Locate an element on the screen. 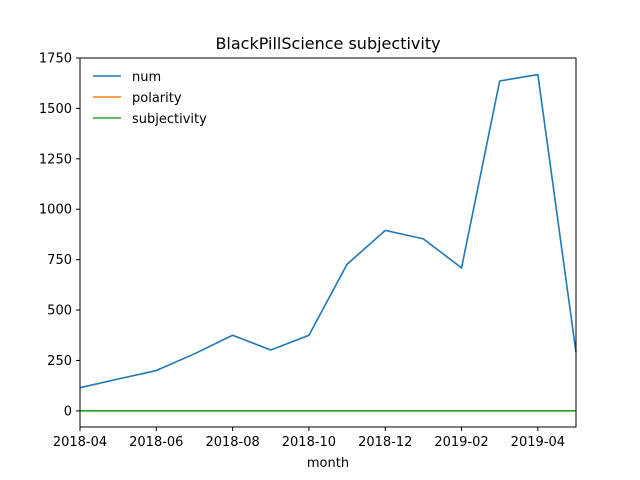  y-tick-label: 500 is located at coordinates (59, 311).